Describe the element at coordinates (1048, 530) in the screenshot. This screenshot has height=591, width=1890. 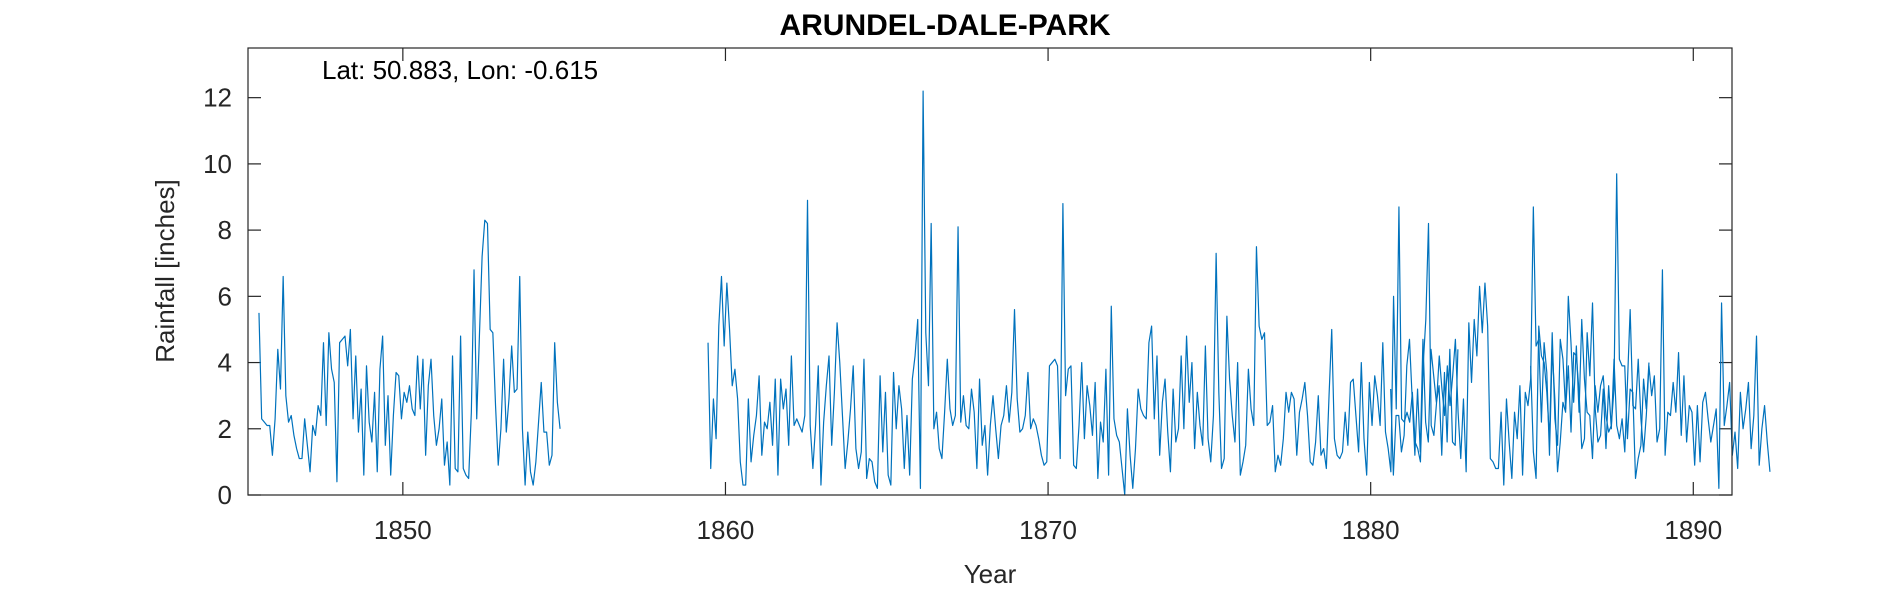
I see `x-tick-label: 1870` at that location.